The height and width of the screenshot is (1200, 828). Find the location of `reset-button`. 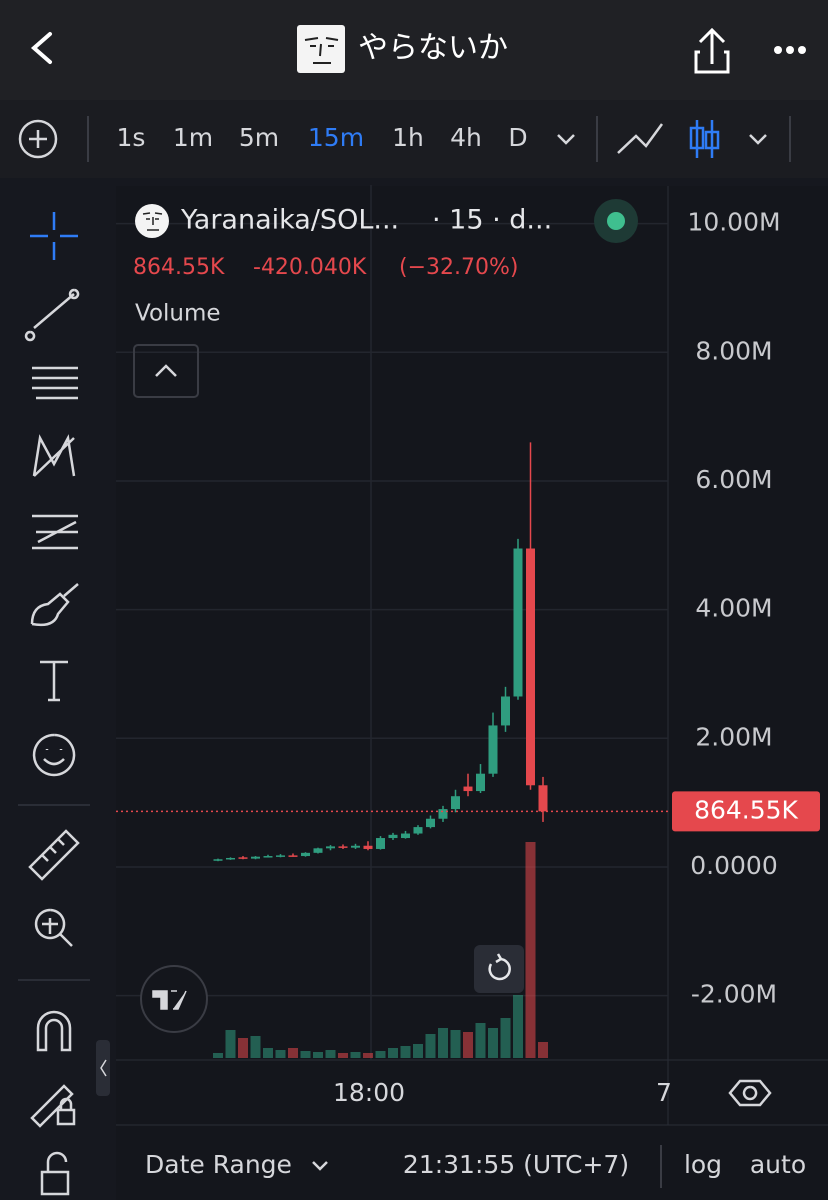

reset-button is located at coordinates (499, 969).